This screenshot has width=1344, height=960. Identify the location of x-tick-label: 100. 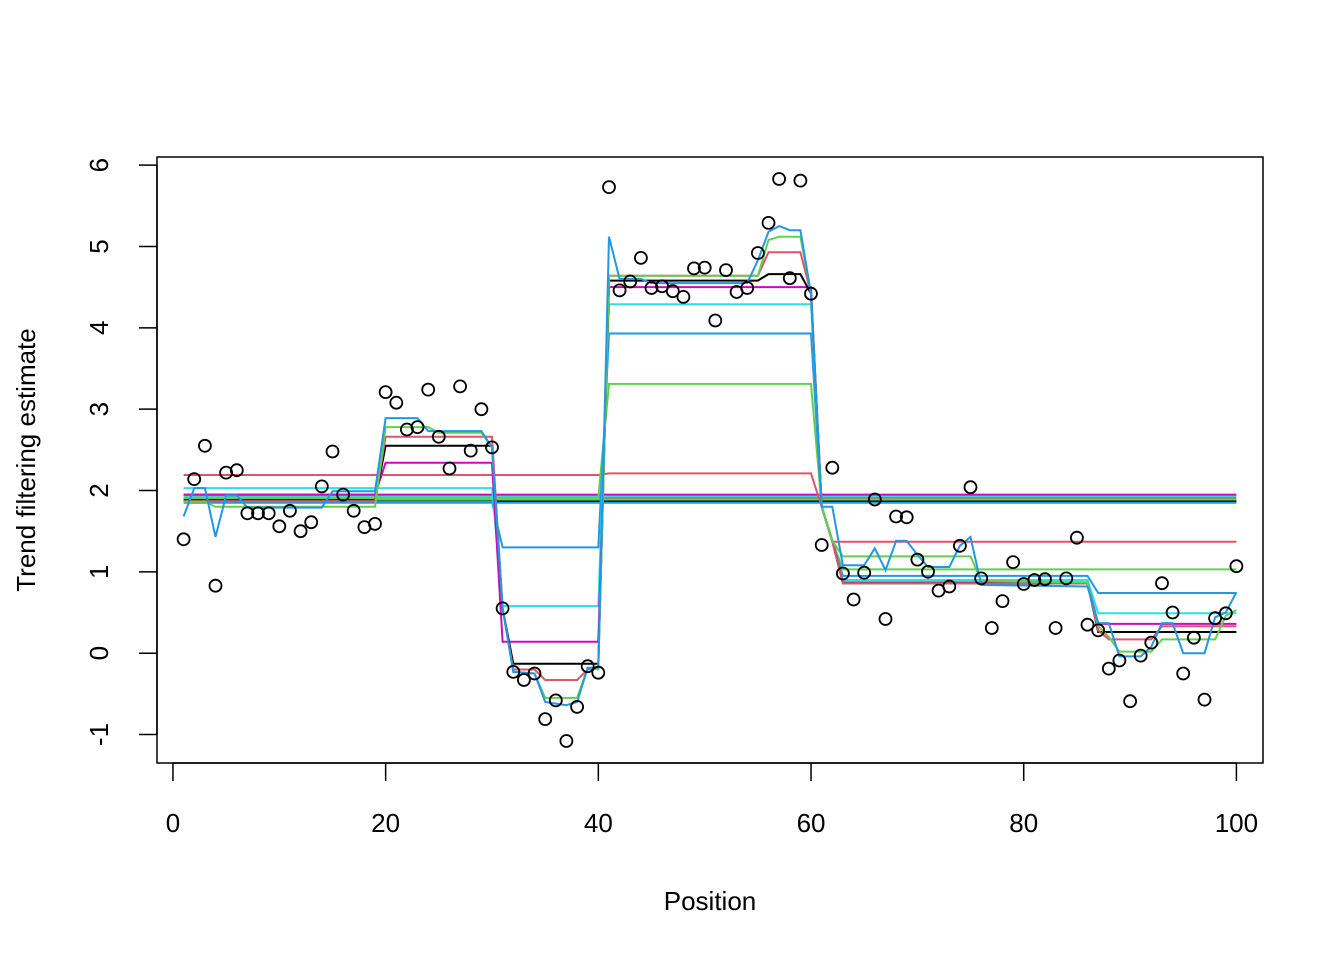
(1236, 823).